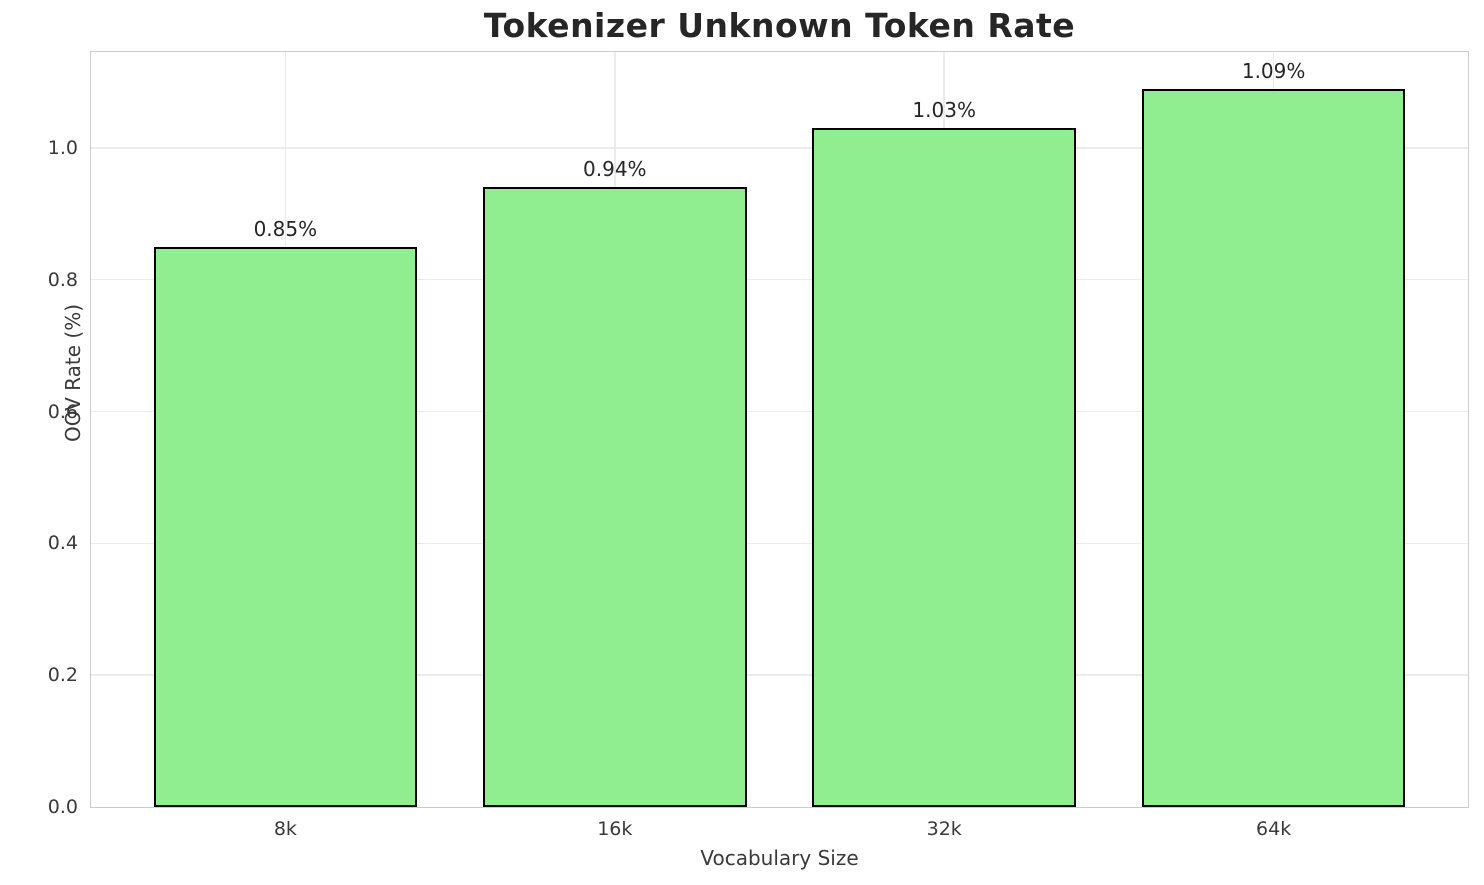 The height and width of the screenshot is (885, 1484). What do you see at coordinates (779, 858) in the screenshot?
I see `x-axis-label: Vocabulary Size` at bounding box center [779, 858].